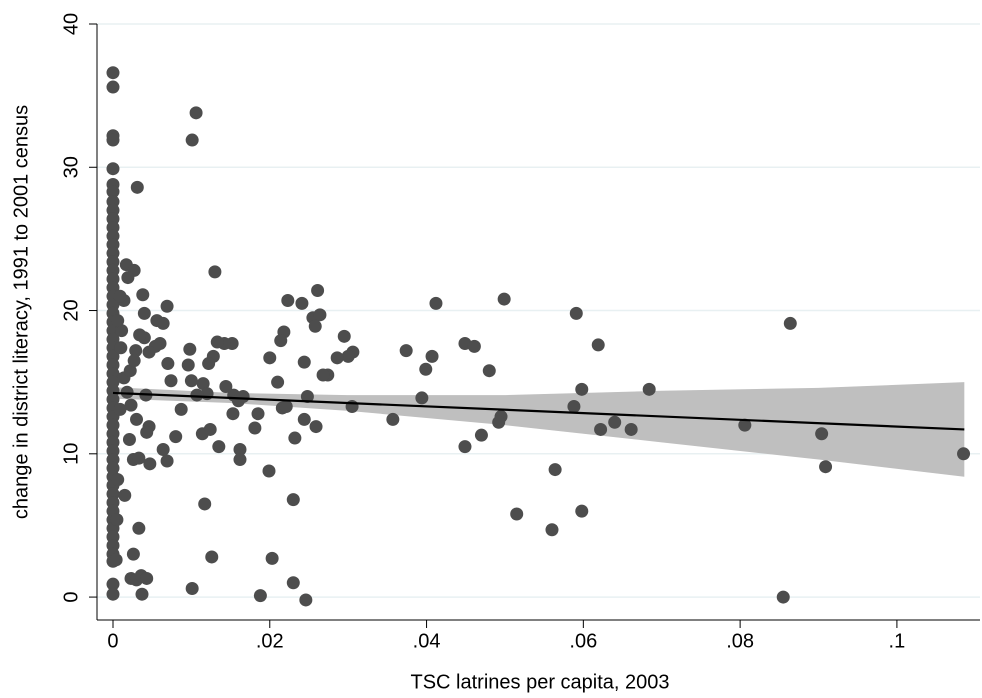  I want to click on y-tick-label: 30, so click(71, 167).